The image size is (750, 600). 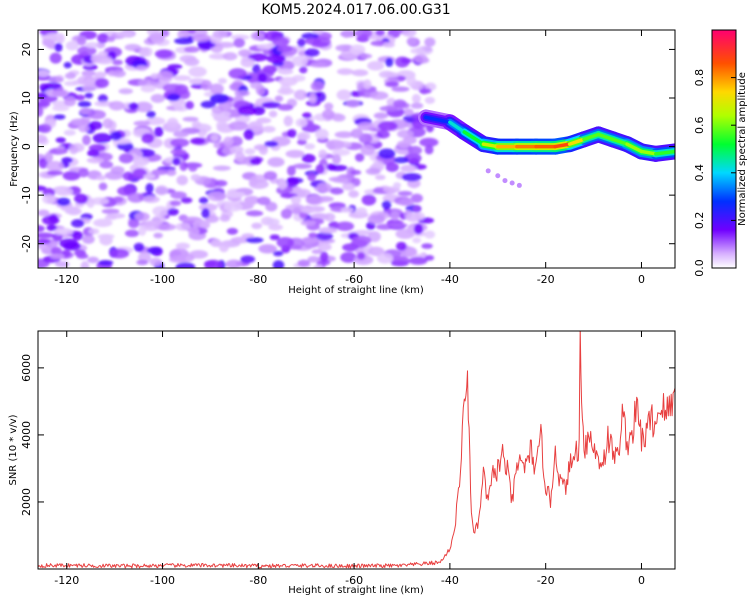 I want to click on colorbar-tick-label: 0.0, so click(x=699, y=268).